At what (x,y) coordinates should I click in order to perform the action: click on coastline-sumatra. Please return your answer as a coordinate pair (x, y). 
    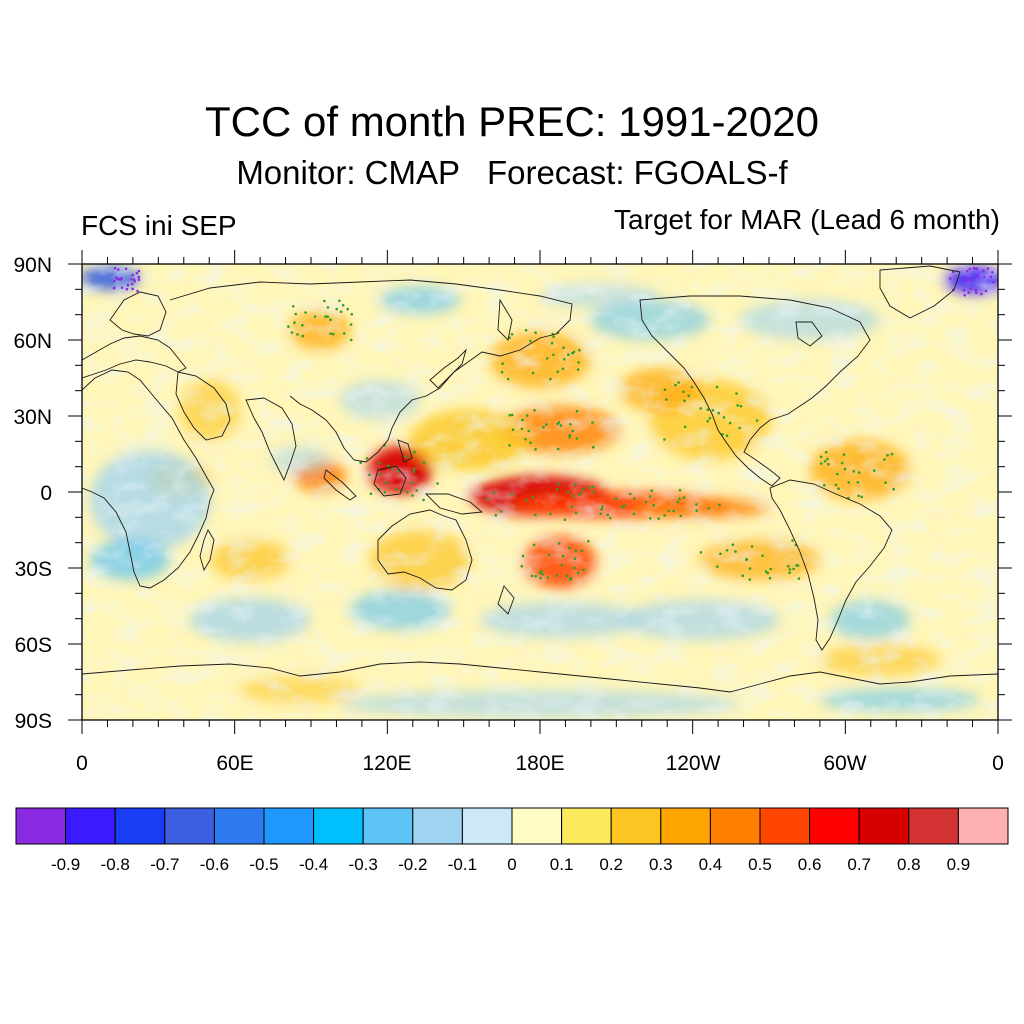
    Looking at the image, I should click on (340, 485).